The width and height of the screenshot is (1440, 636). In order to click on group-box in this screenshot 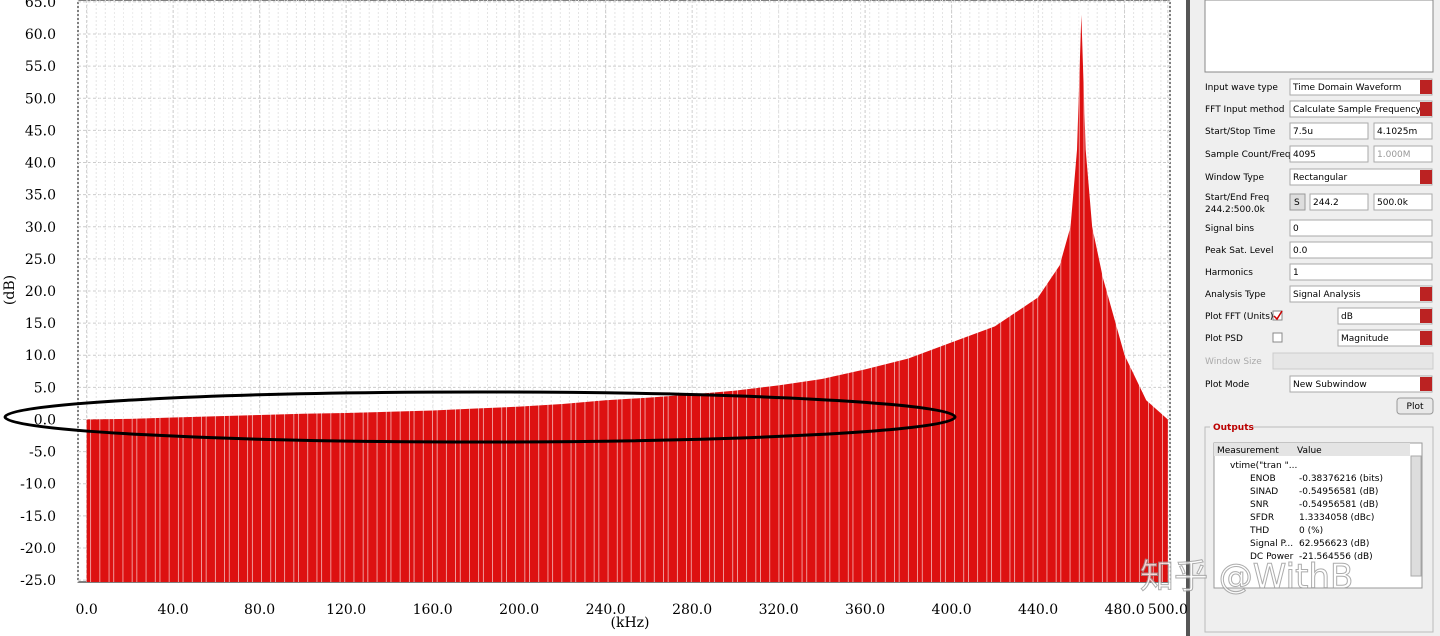, I will do `click(1319, 529)`.